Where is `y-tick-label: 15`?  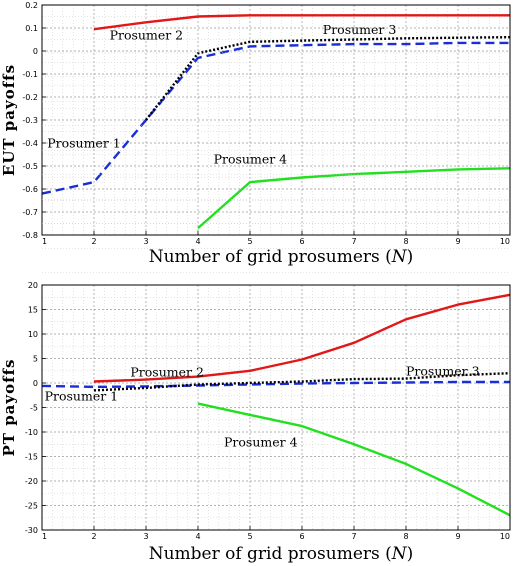 y-tick-label: 15 is located at coordinates (33, 310).